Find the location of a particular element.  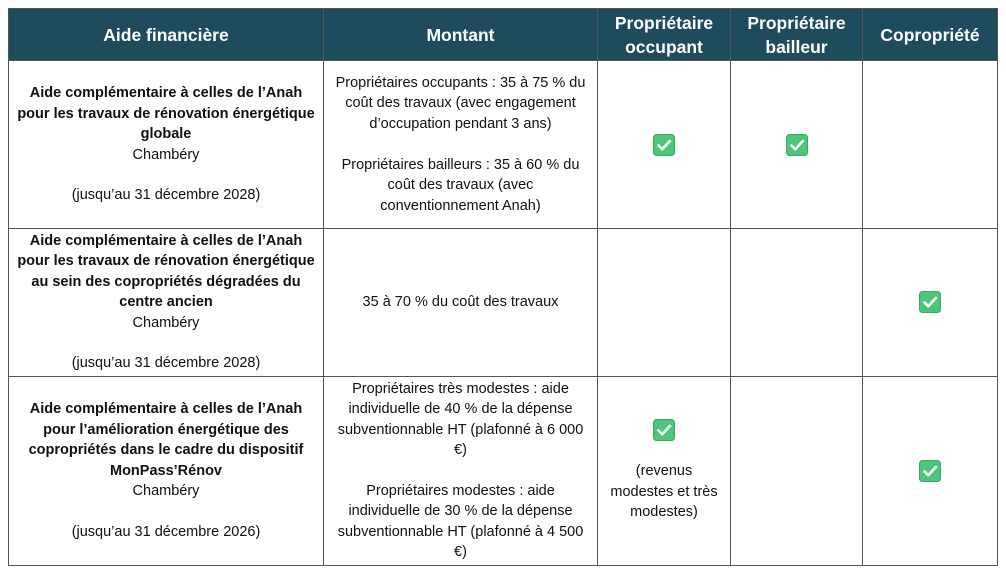

aide-date: (jusqu’au 31 décembre 2026) is located at coordinates (166, 531).